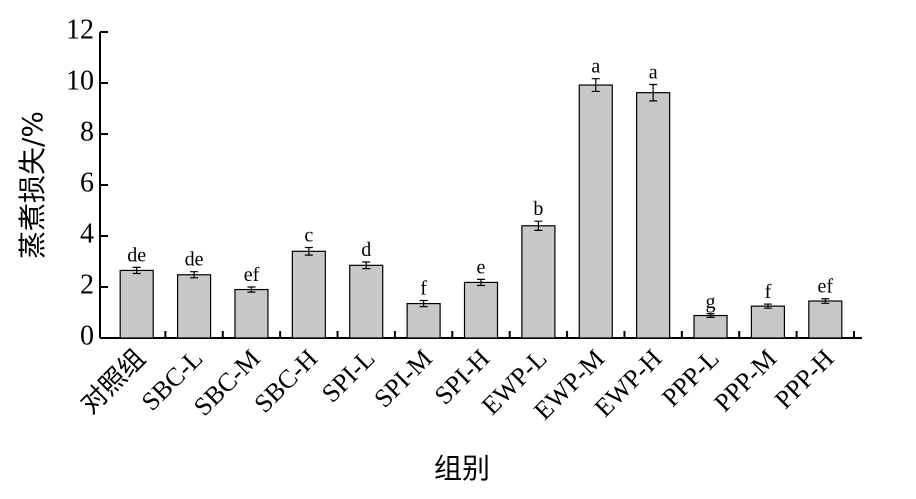 This screenshot has height=499, width=916. What do you see at coordinates (227, 383) in the screenshot?
I see `x-tick-label: SBC-M` at bounding box center [227, 383].